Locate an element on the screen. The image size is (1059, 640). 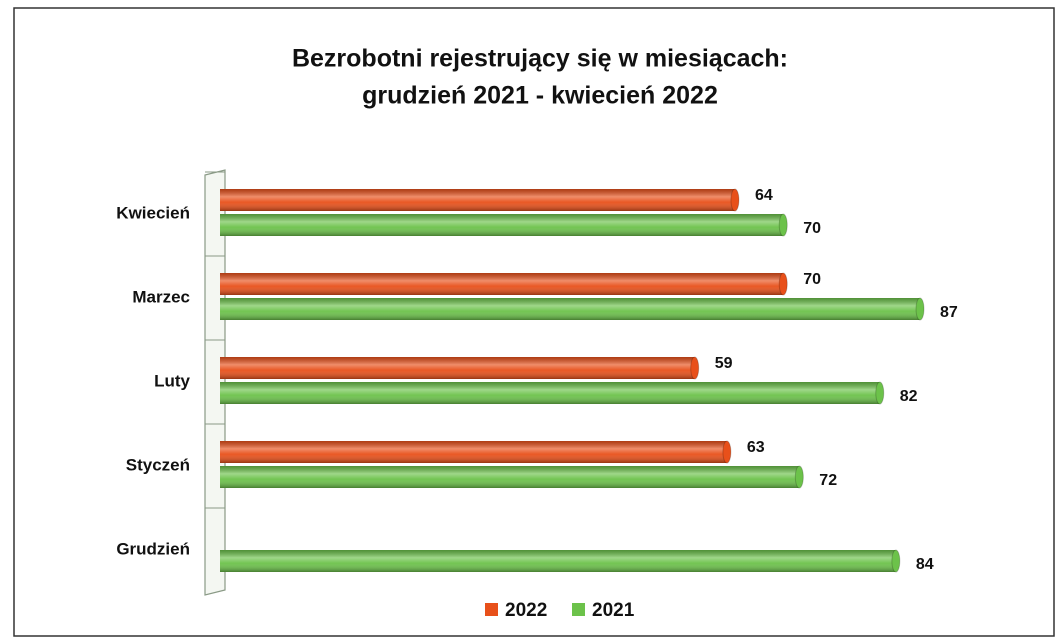
y-tick-label: Luty is located at coordinates (172, 380).